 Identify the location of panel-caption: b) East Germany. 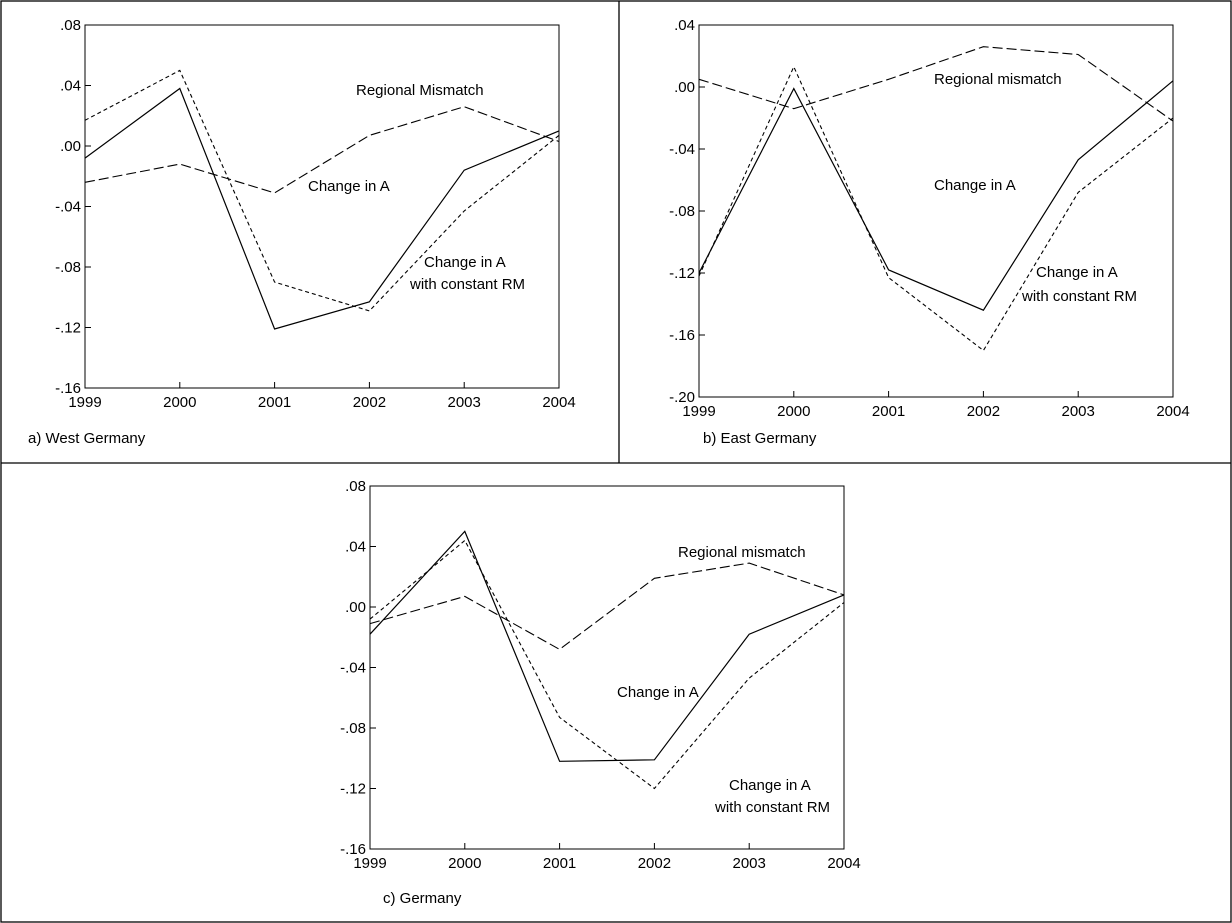
(760, 438).